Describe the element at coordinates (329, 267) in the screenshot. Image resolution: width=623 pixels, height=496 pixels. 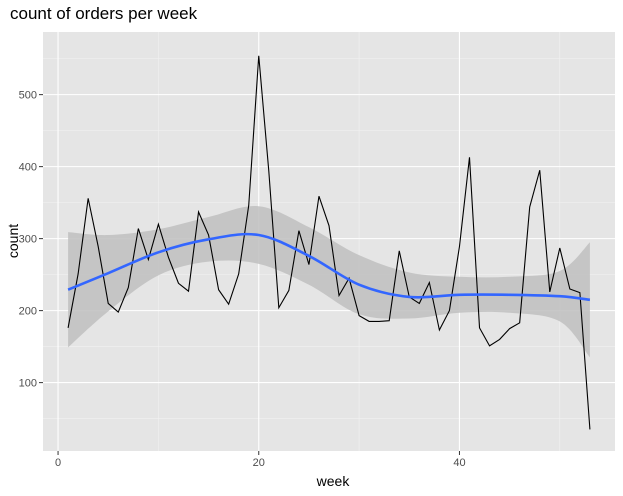
I see `smooth-trend-line` at that location.